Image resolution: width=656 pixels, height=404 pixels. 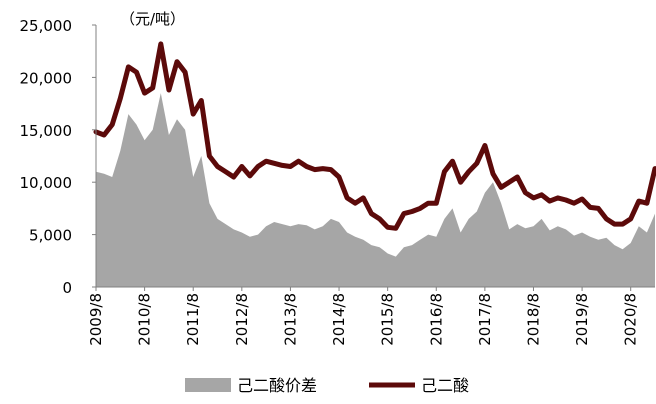 What do you see at coordinates (152, 19) in the screenshot?
I see `unit-label: （元/吨）` at bounding box center [152, 19].